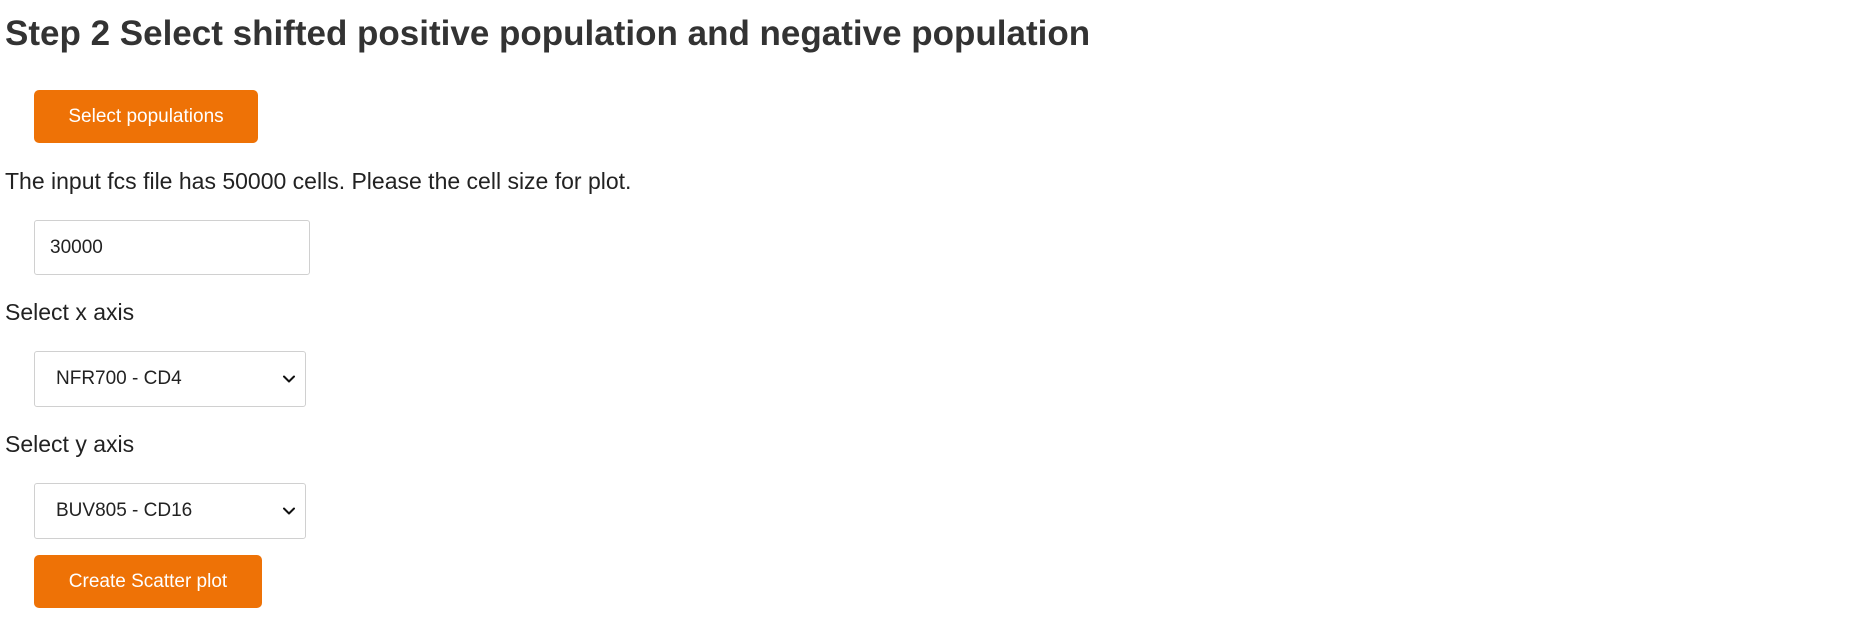 The image size is (1867, 630). I want to click on x-axis-select: NFR700 - CD4, so click(170, 379).